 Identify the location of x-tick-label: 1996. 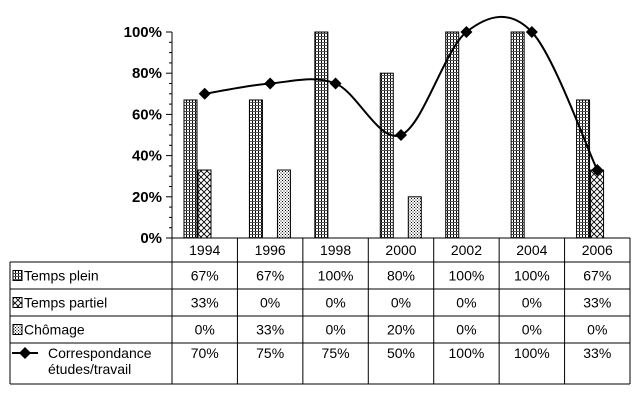
(270, 250).